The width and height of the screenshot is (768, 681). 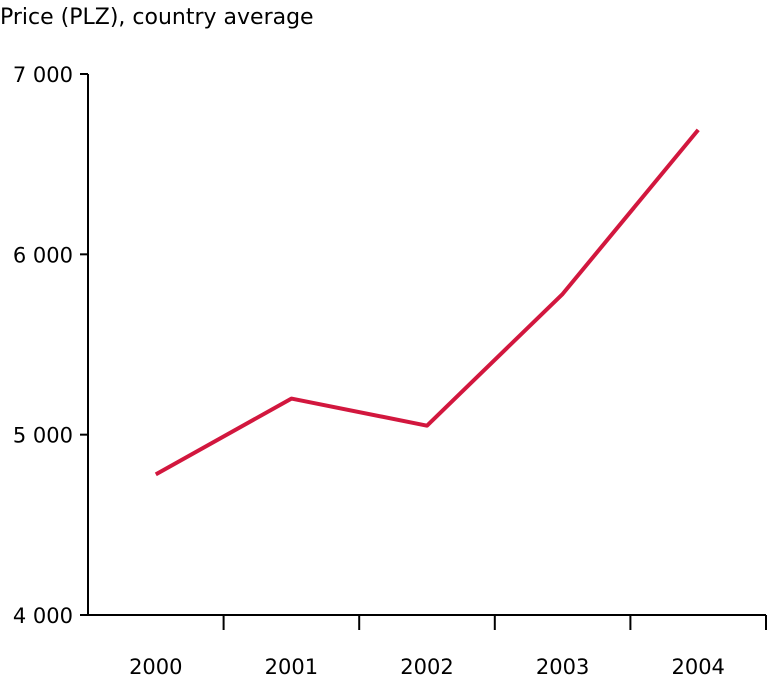 I want to click on y-axis-ticks: 4 000 5 000 6 000 7 000, so click(x=50, y=345).